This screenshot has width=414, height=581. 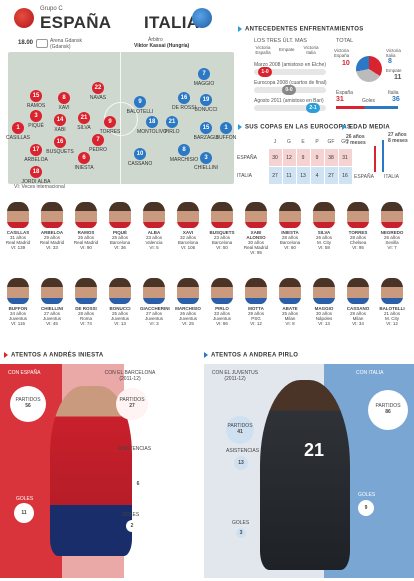 What do you see at coordinates (301, 29) in the screenshot?
I see `history-title: ANTECEDENTES ENFRENTAMIENTOS` at bounding box center [301, 29].